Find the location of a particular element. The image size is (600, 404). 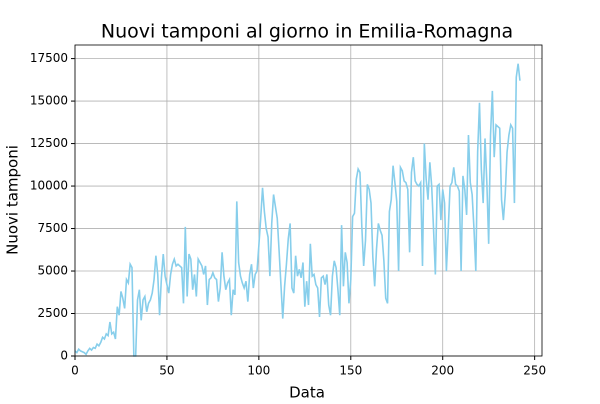

y-tick-label: 7500 is located at coordinates (52, 228).